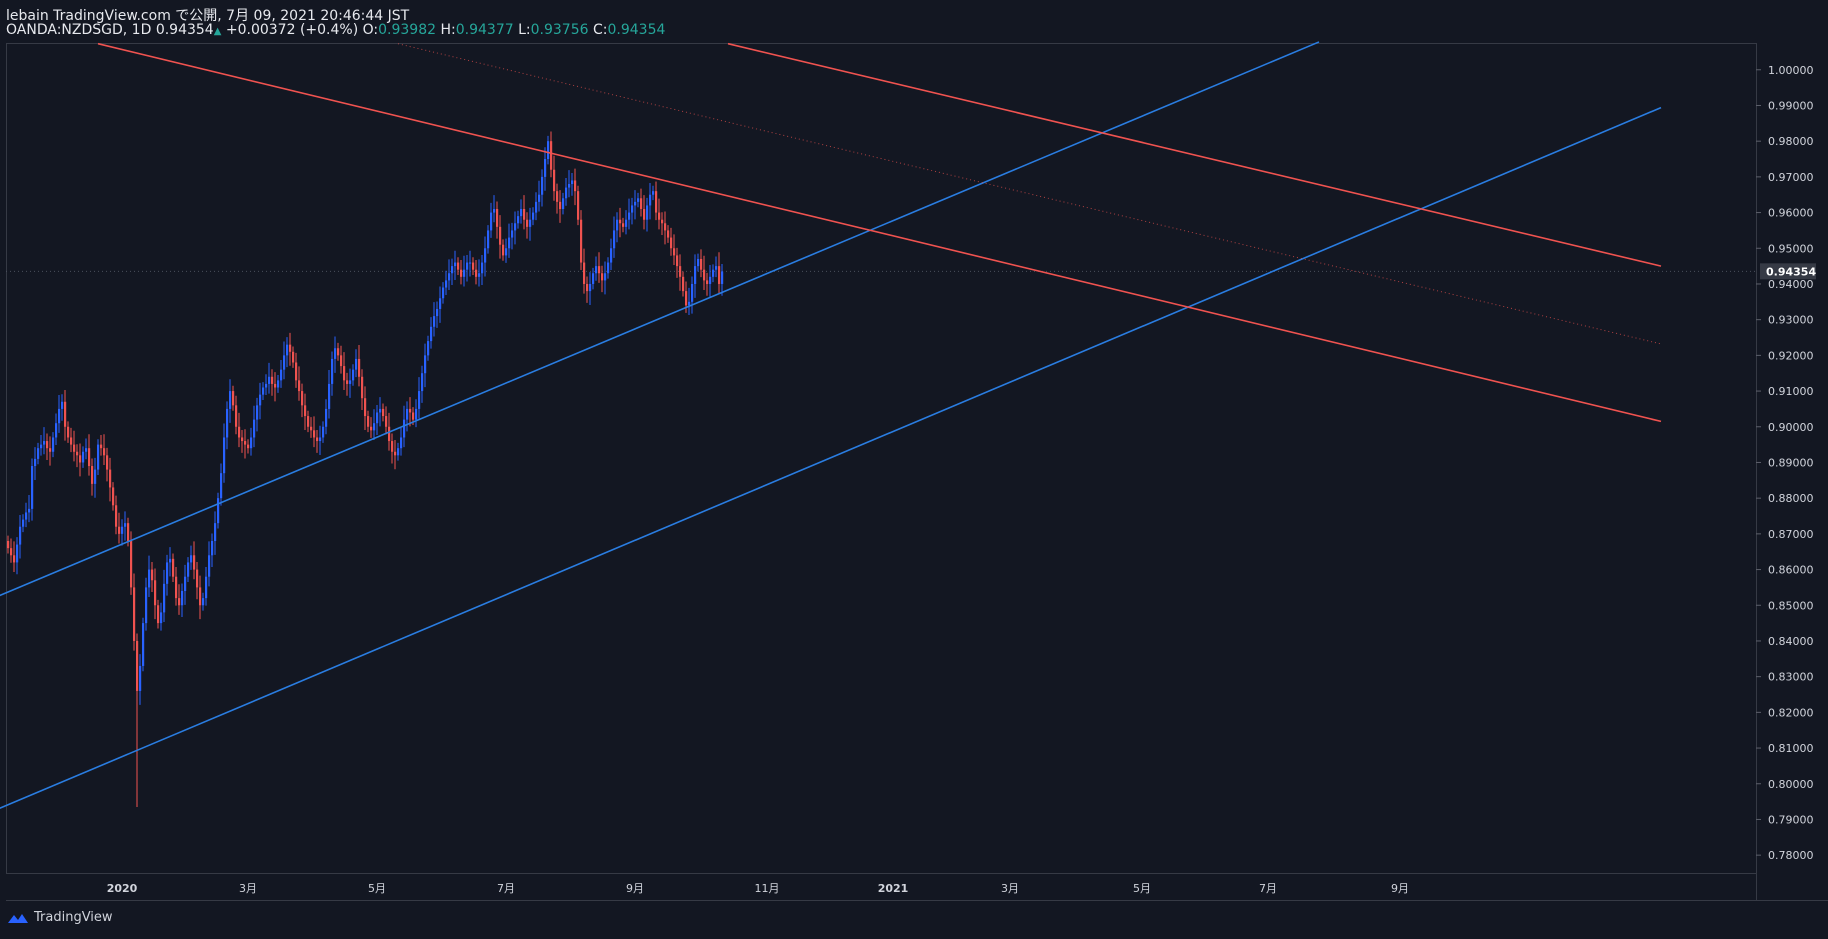  I want to click on symbol-label: OANDA:NZDSGD, 1D, so click(79, 30).